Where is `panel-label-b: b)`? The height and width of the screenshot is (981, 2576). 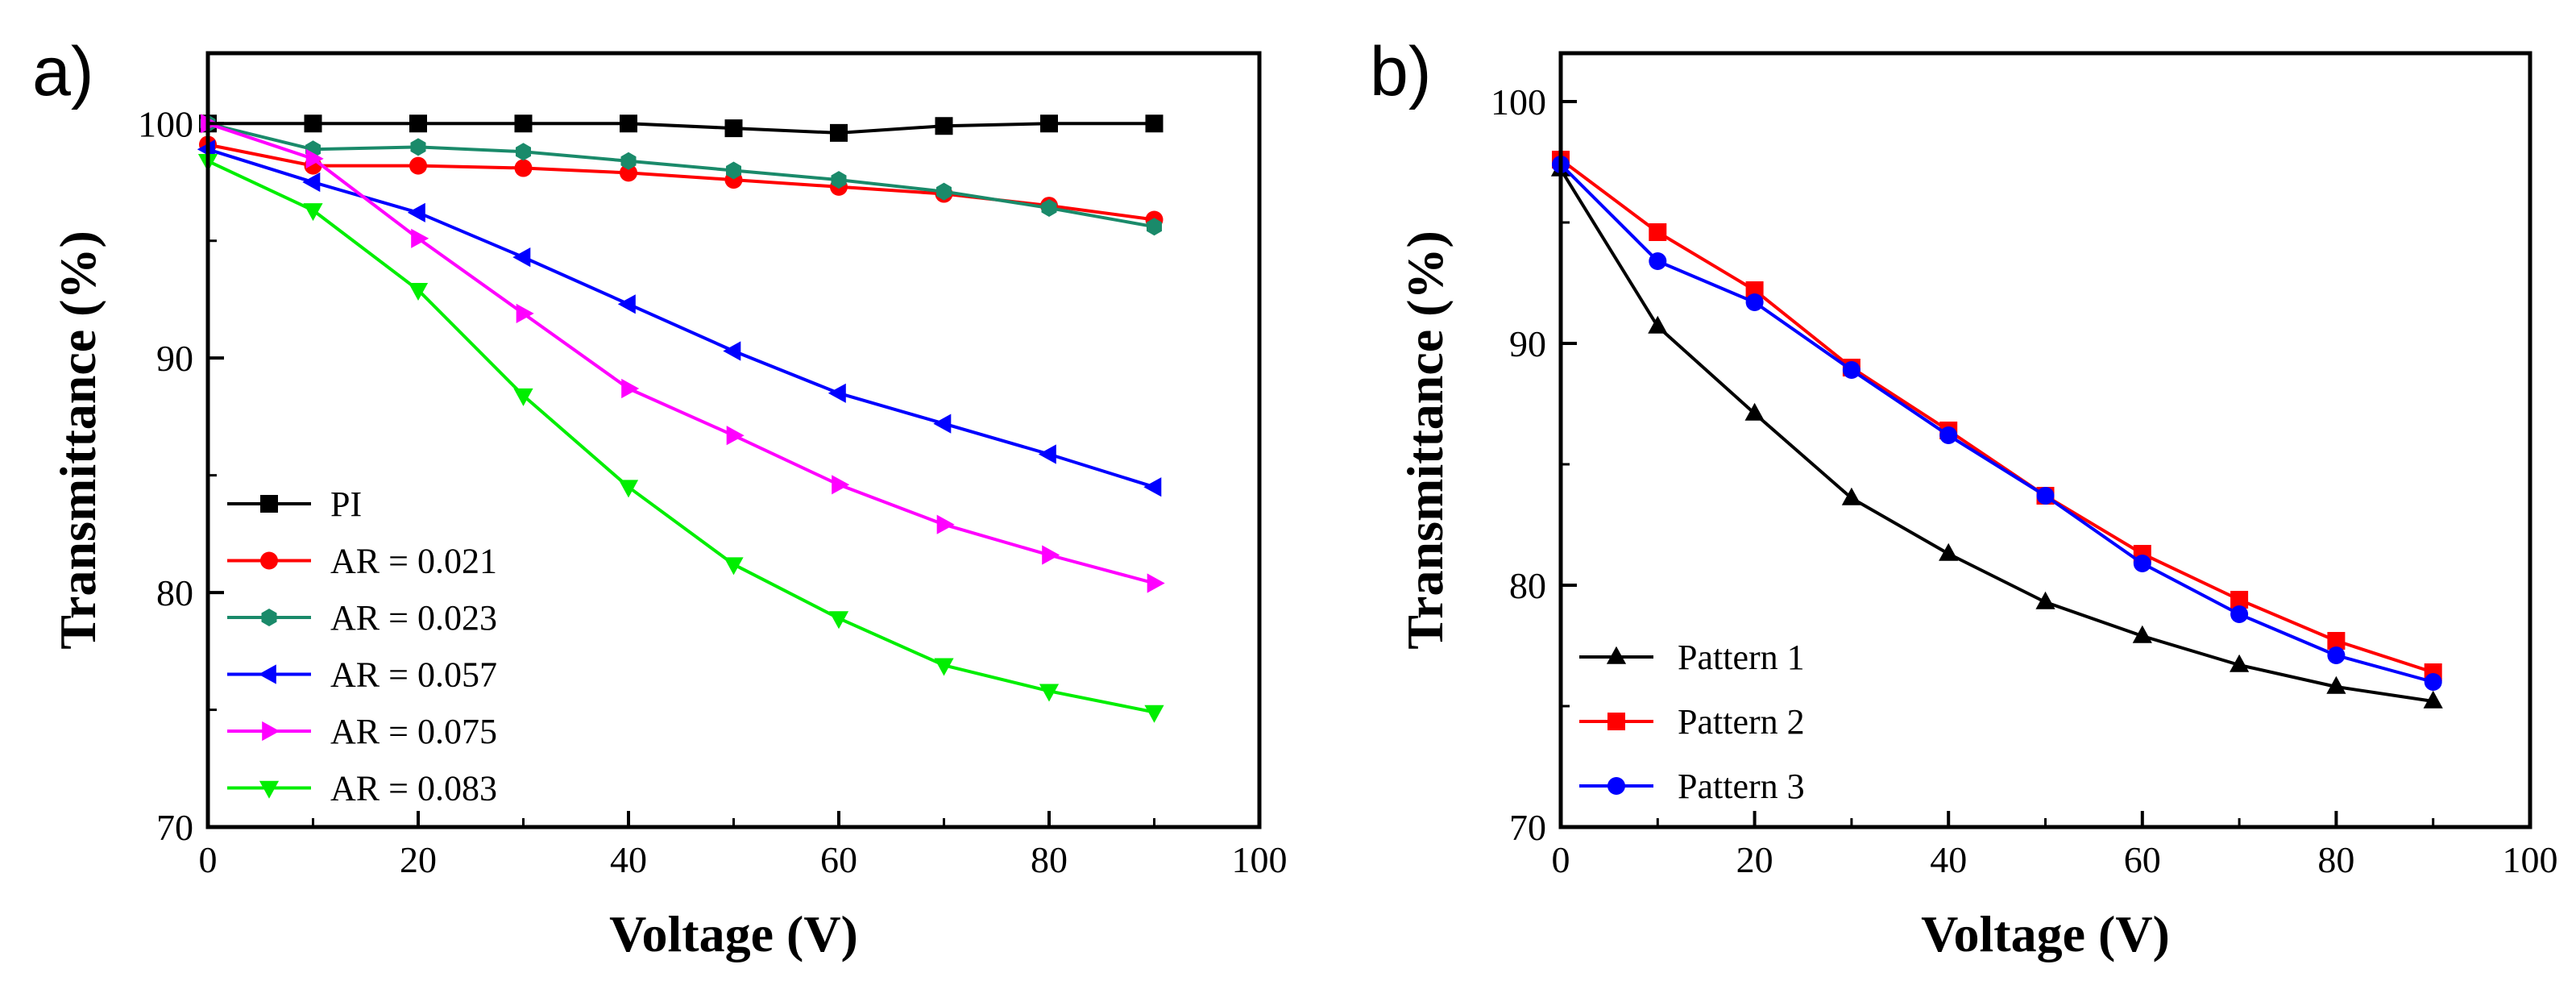 panel-label-b: b) is located at coordinates (1400, 72).